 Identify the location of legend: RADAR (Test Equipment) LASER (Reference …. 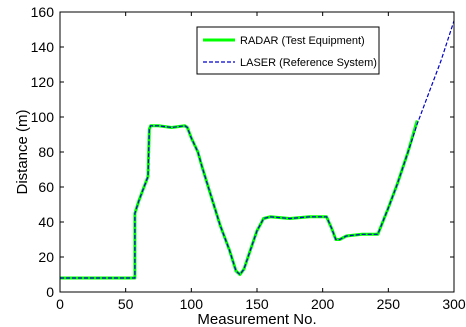
(288, 50).